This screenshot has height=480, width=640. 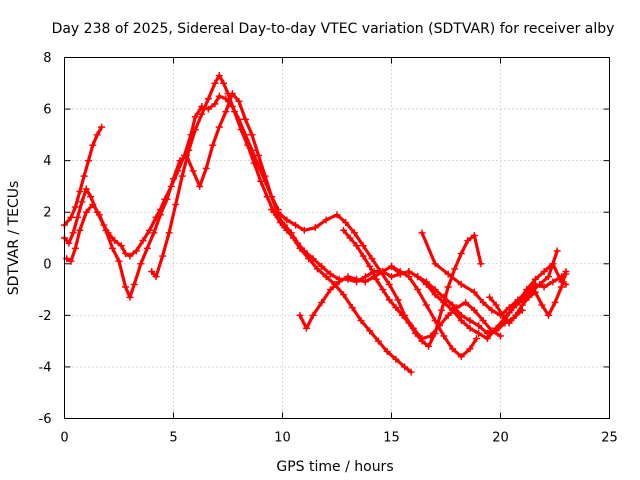 I want to click on y-axis-label: SDTVAR / TECUs, so click(x=14, y=238).